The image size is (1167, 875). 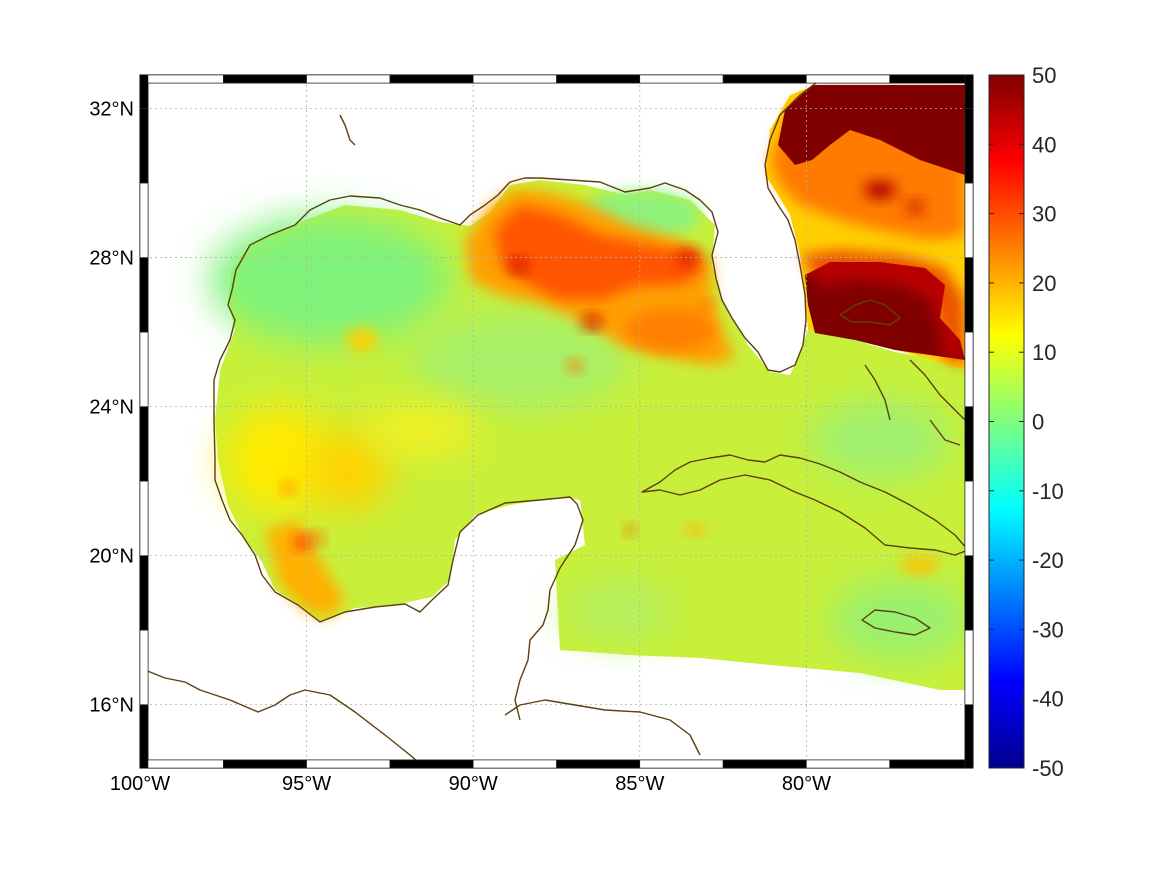 I want to click on lon-tick-label: 80°W, so click(x=806, y=784).